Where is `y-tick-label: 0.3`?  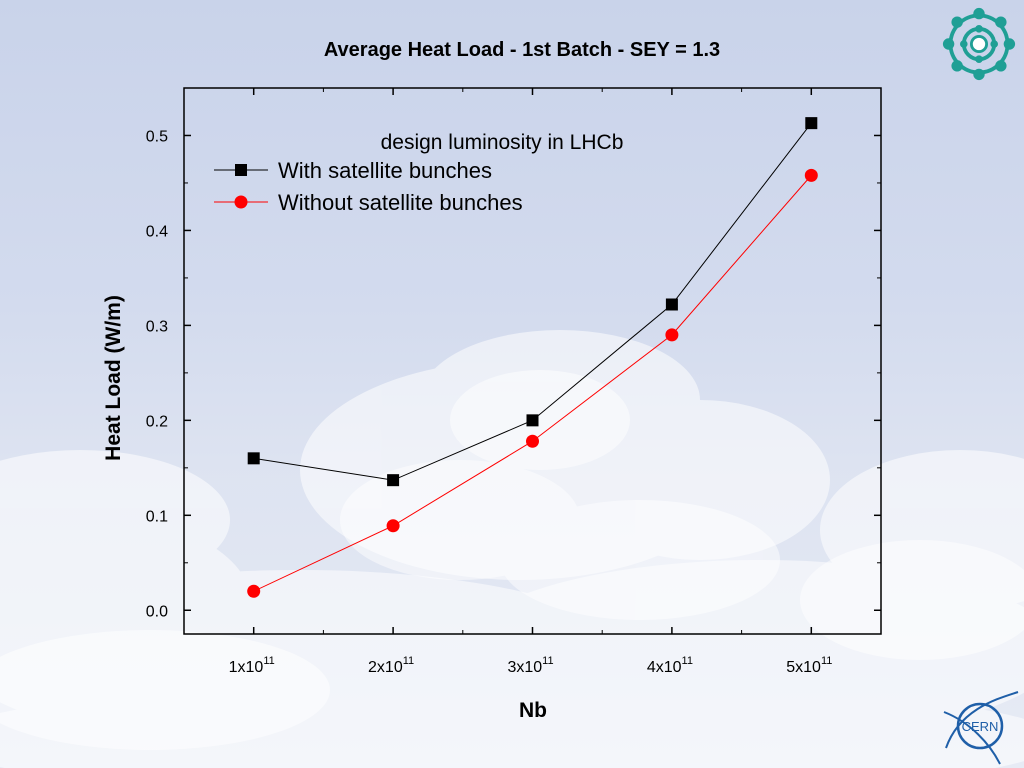 y-tick-label: 0.3 is located at coordinates (157, 326).